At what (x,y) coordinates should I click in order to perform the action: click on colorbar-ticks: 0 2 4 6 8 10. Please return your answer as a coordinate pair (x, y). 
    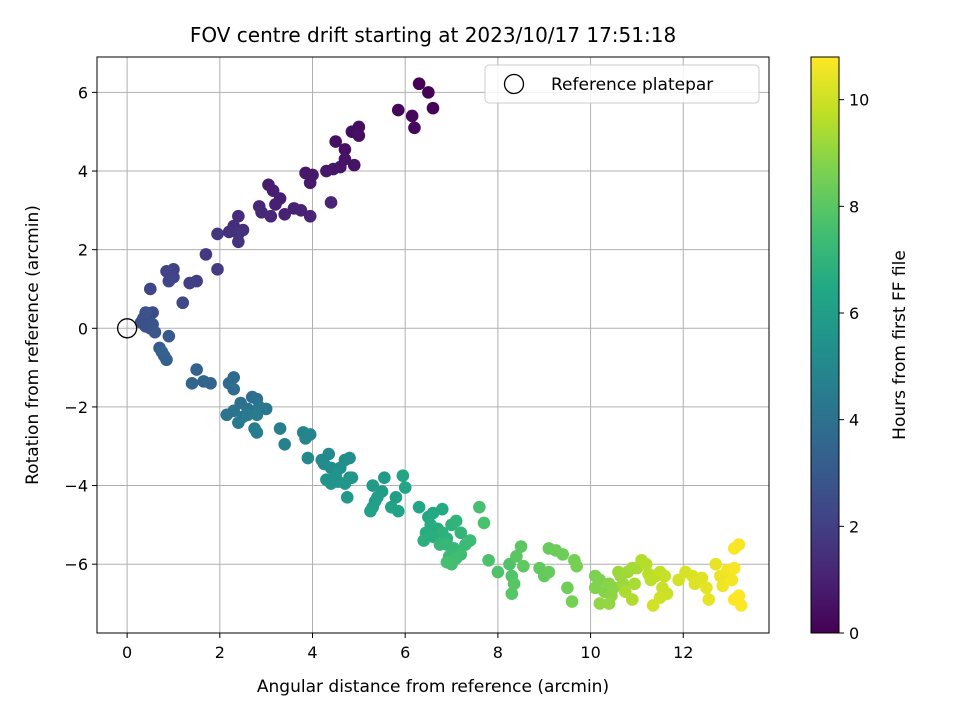
    Looking at the image, I should click on (854, 367).